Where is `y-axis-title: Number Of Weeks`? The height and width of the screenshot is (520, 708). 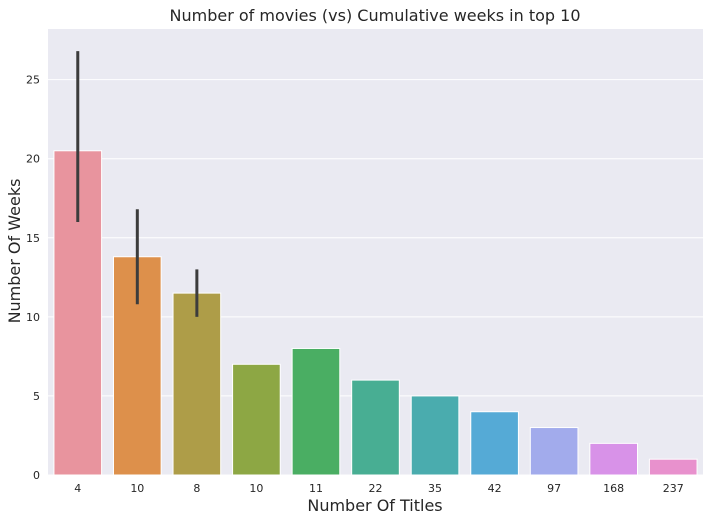
y-axis-title: Number Of Weeks is located at coordinates (14, 251).